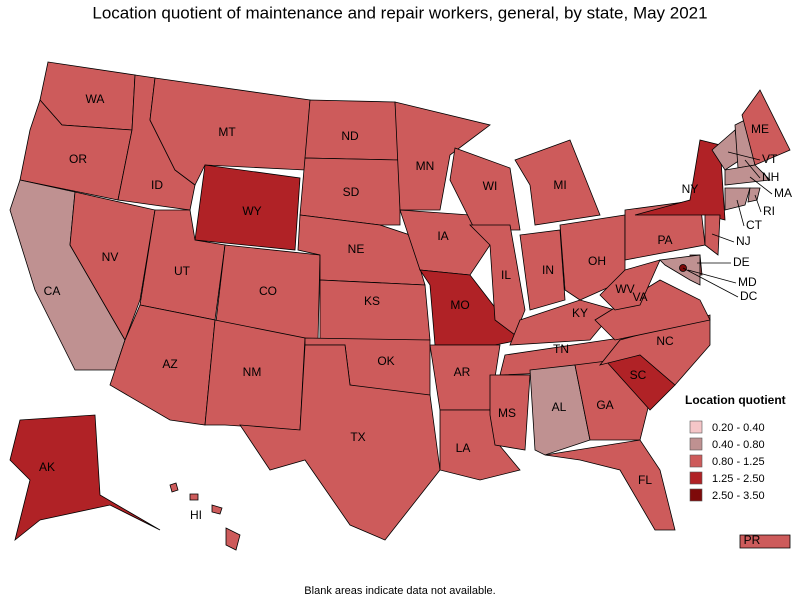 The height and width of the screenshot is (605, 800). I want to click on state-label: MO, so click(459, 305).